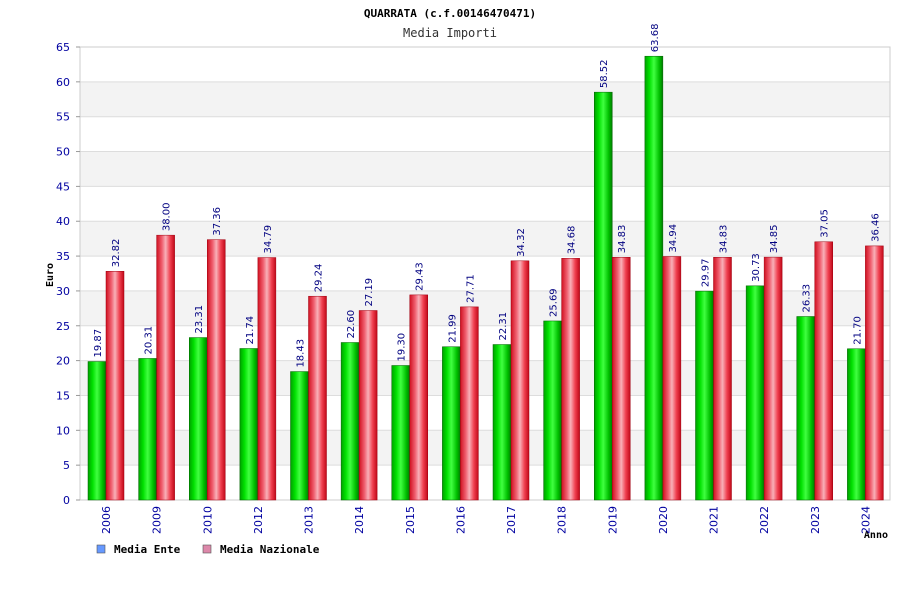 The height and width of the screenshot is (604, 900). I want to click on x-tick-label: 2012, so click(258, 520).